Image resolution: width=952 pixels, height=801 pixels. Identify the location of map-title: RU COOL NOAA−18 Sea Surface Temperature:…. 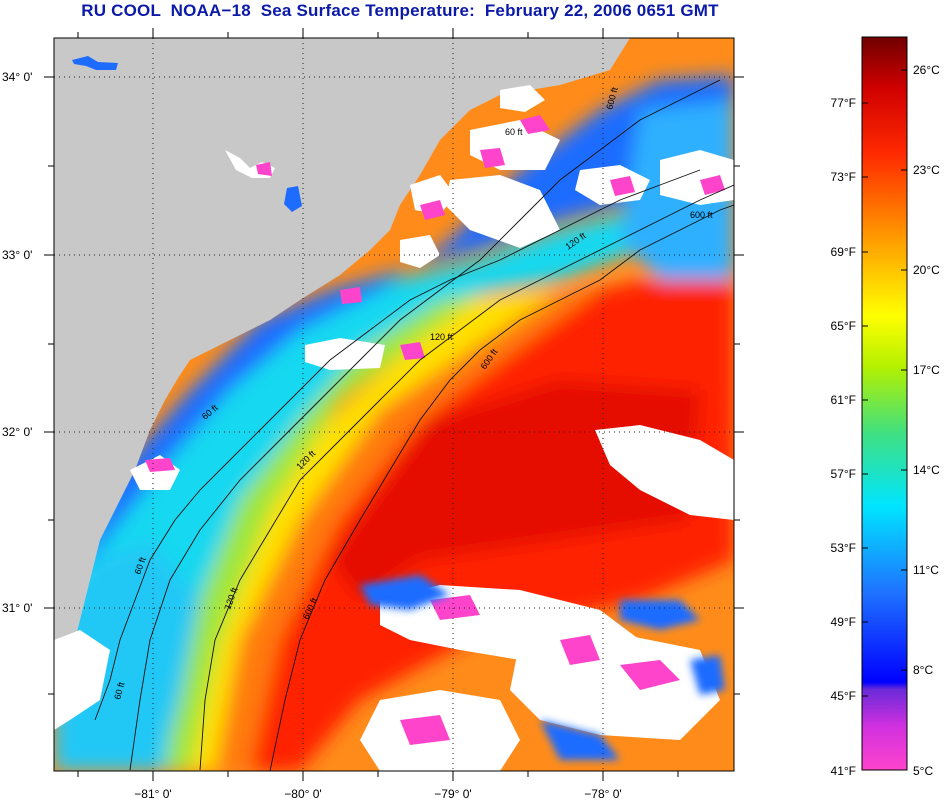
(400, 10).